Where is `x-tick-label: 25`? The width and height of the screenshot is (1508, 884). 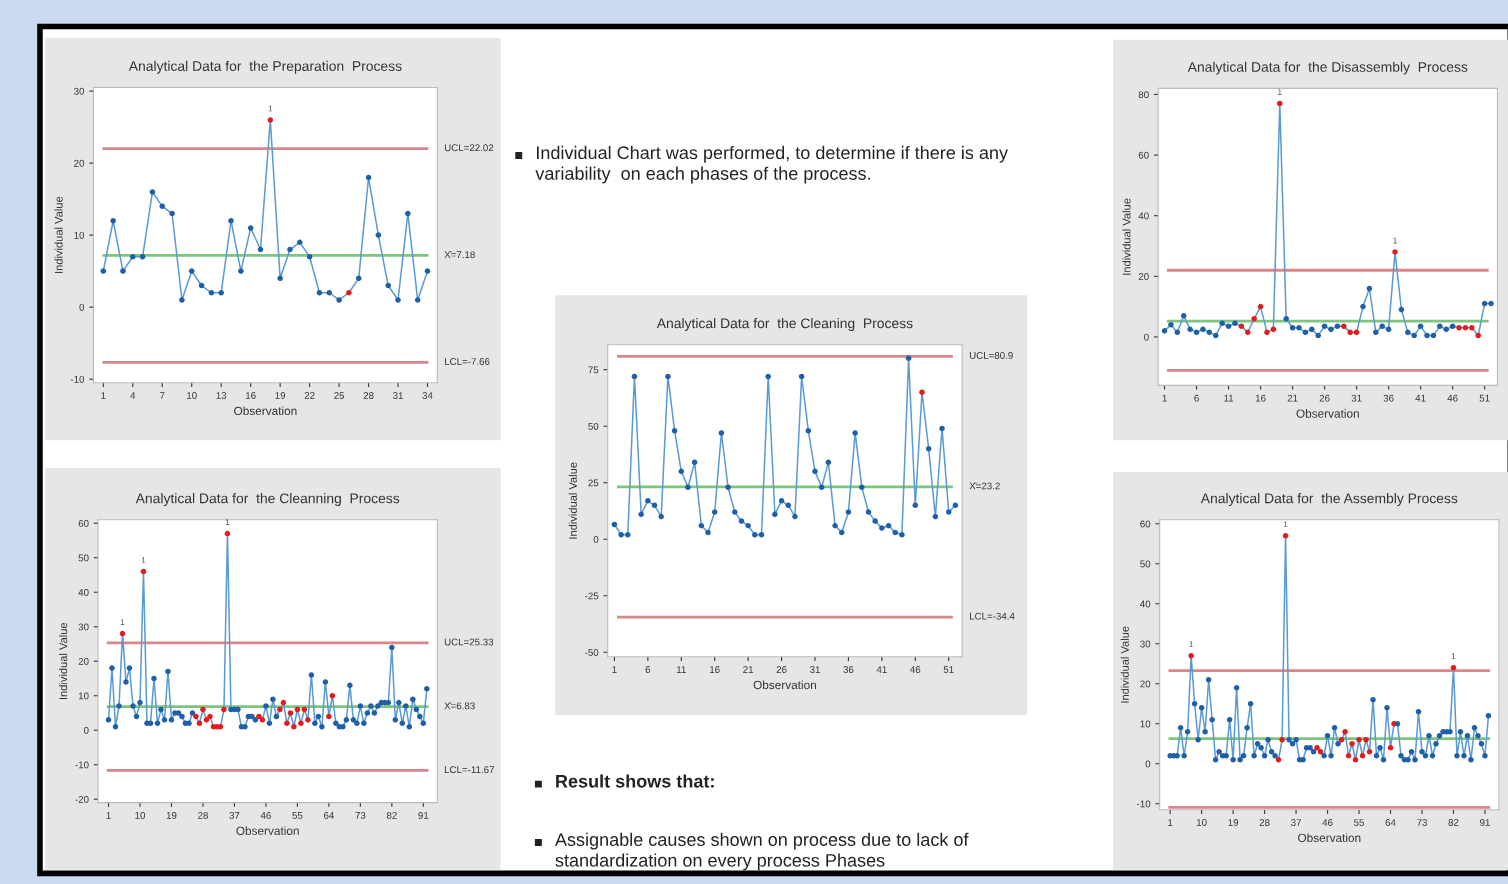 x-tick-label: 25 is located at coordinates (339, 395).